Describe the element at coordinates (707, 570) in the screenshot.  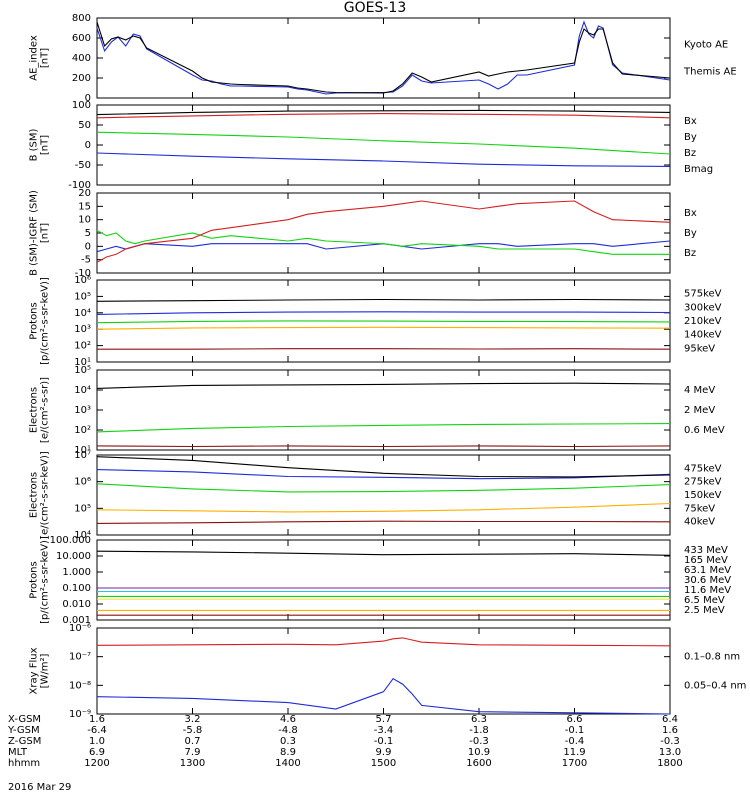
I see `legend-item-7-3: 63.1 MeV` at that location.